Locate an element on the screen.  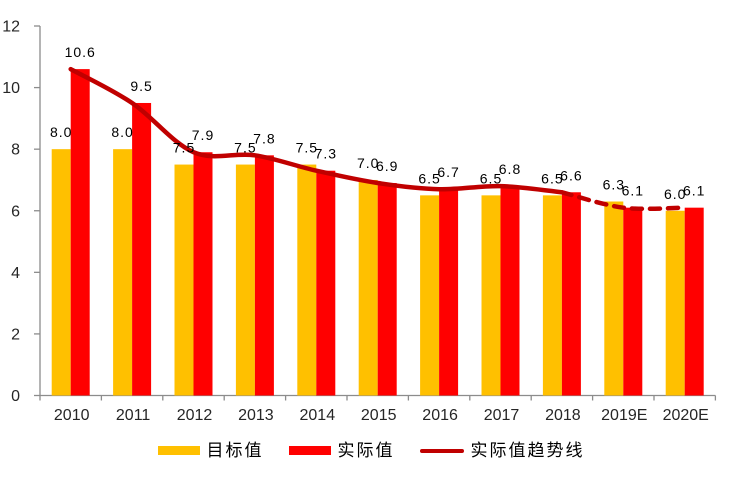
bar-actual-2014 is located at coordinates (326, 283).